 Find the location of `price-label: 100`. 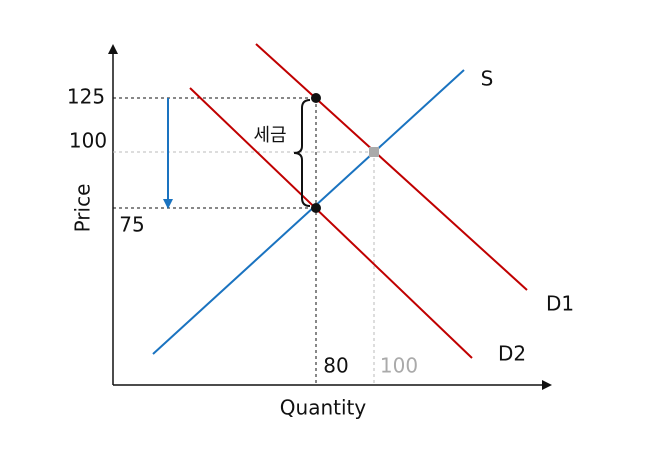

price-label: 100 is located at coordinates (88, 141).